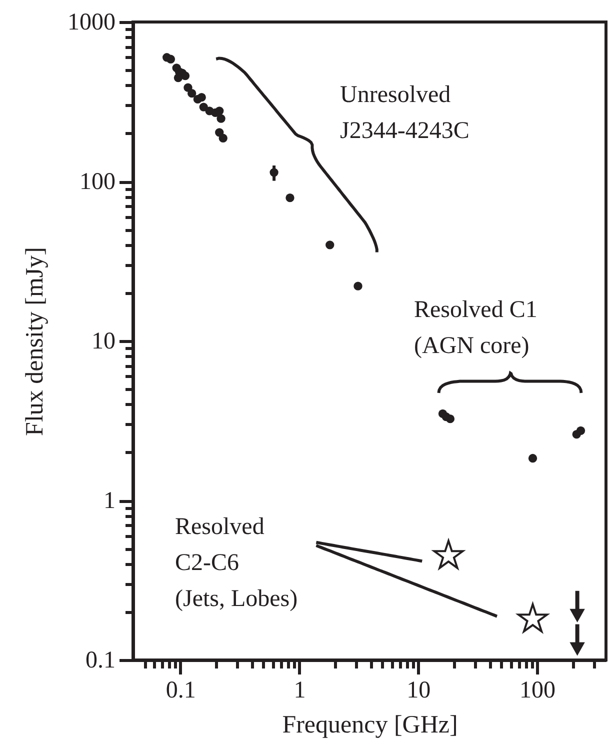  I want to click on x-tick-label: 10, so click(418, 691).